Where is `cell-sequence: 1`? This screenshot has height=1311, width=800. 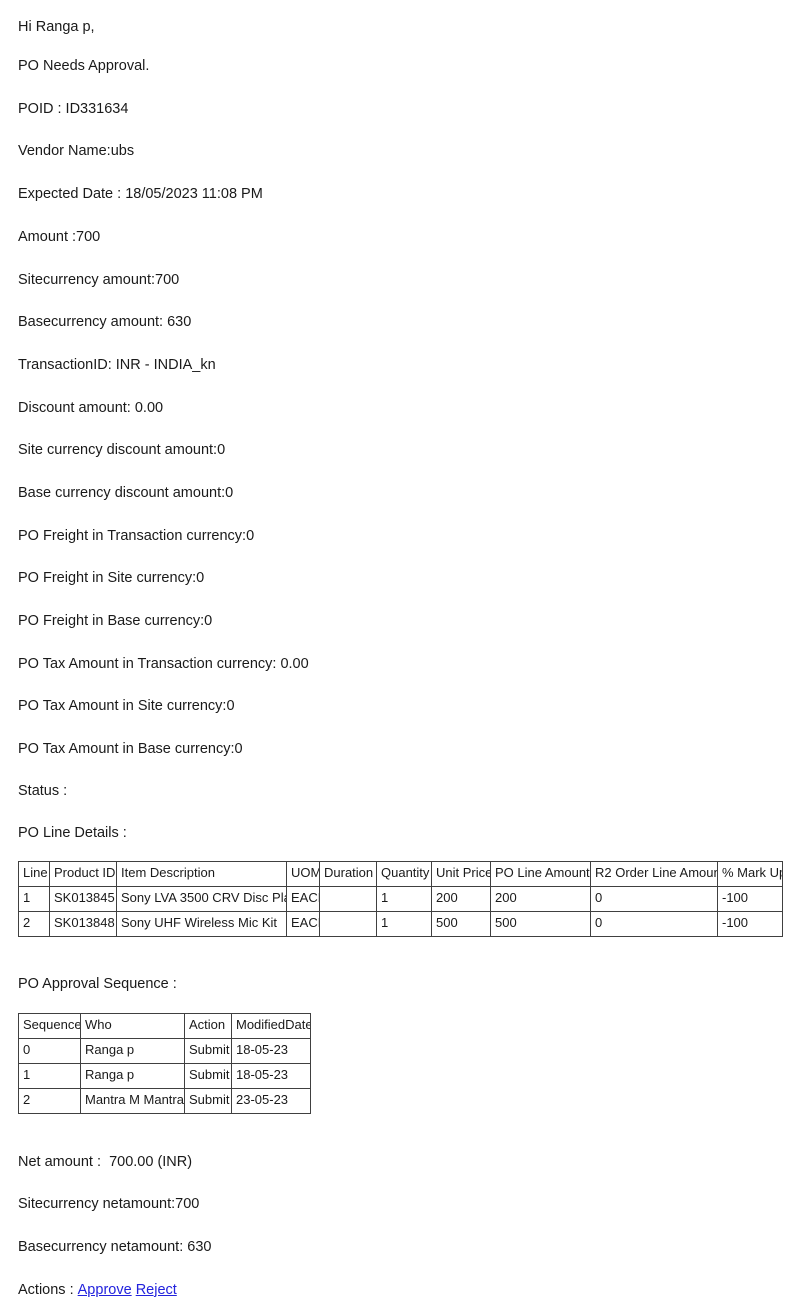 cell-sequence: 1 is located at coordinates (49, 1075).